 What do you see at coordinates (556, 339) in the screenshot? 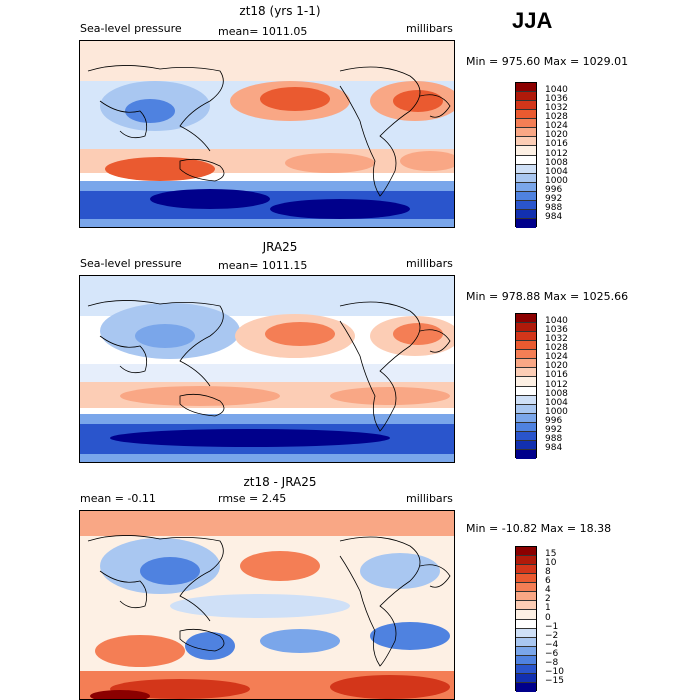
I see `colorbar-tick-label: 1032` at bounding box center [556, 339].